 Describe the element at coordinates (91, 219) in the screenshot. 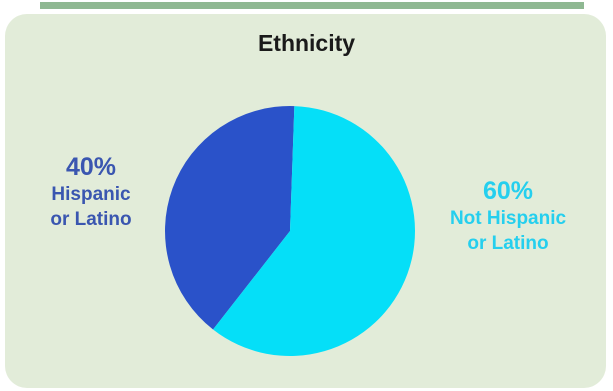

I see `slice-name-line2-hispanic-or-latino: or Latino` at that location.